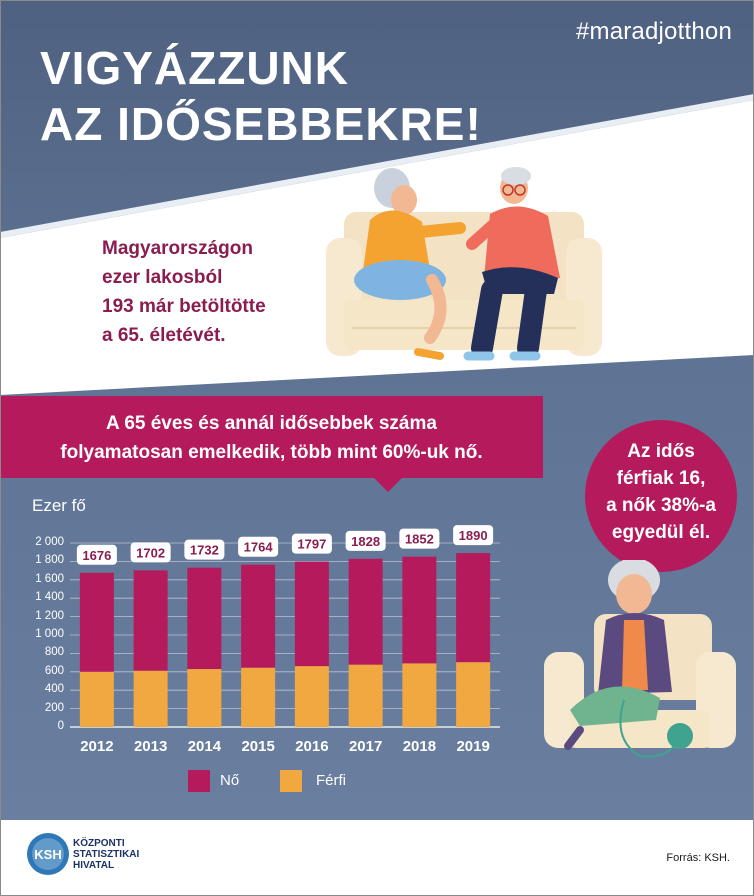  I want to click on x-tick-label: 2017, so click(365, 746).